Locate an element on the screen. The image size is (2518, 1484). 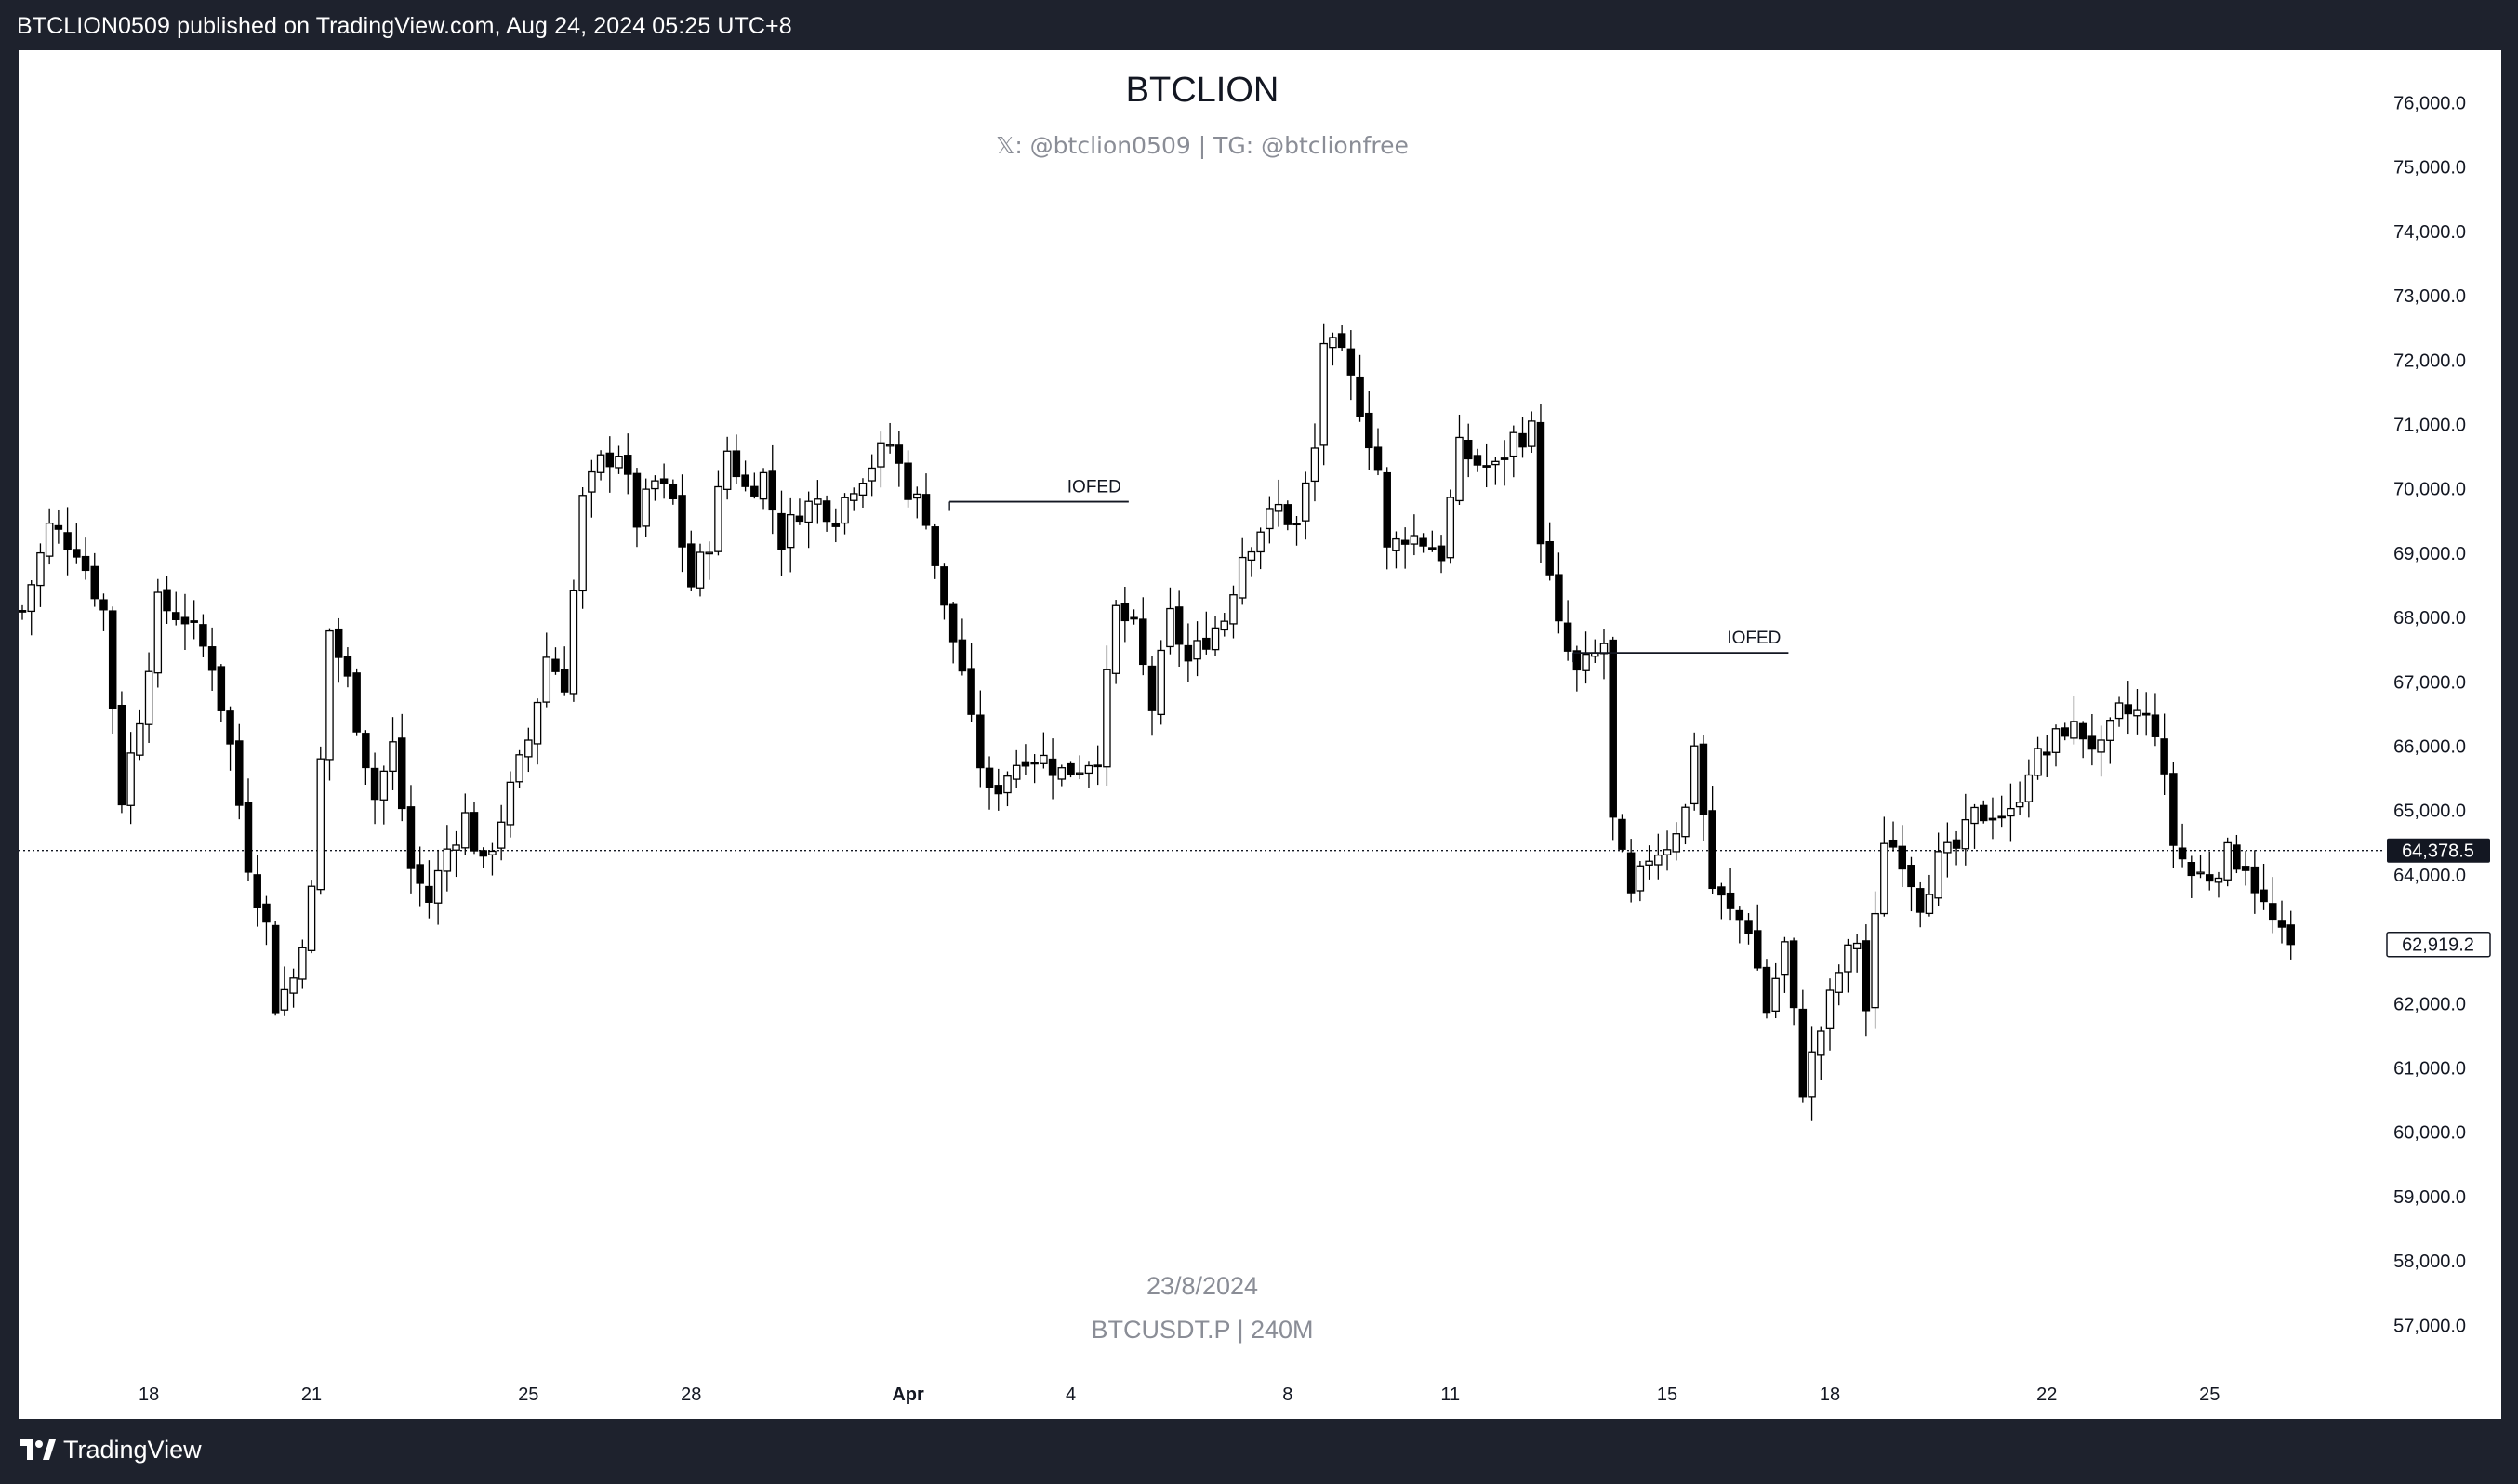
y-tick-label: 58,000.0 is located at coordinates (2429, 1262).